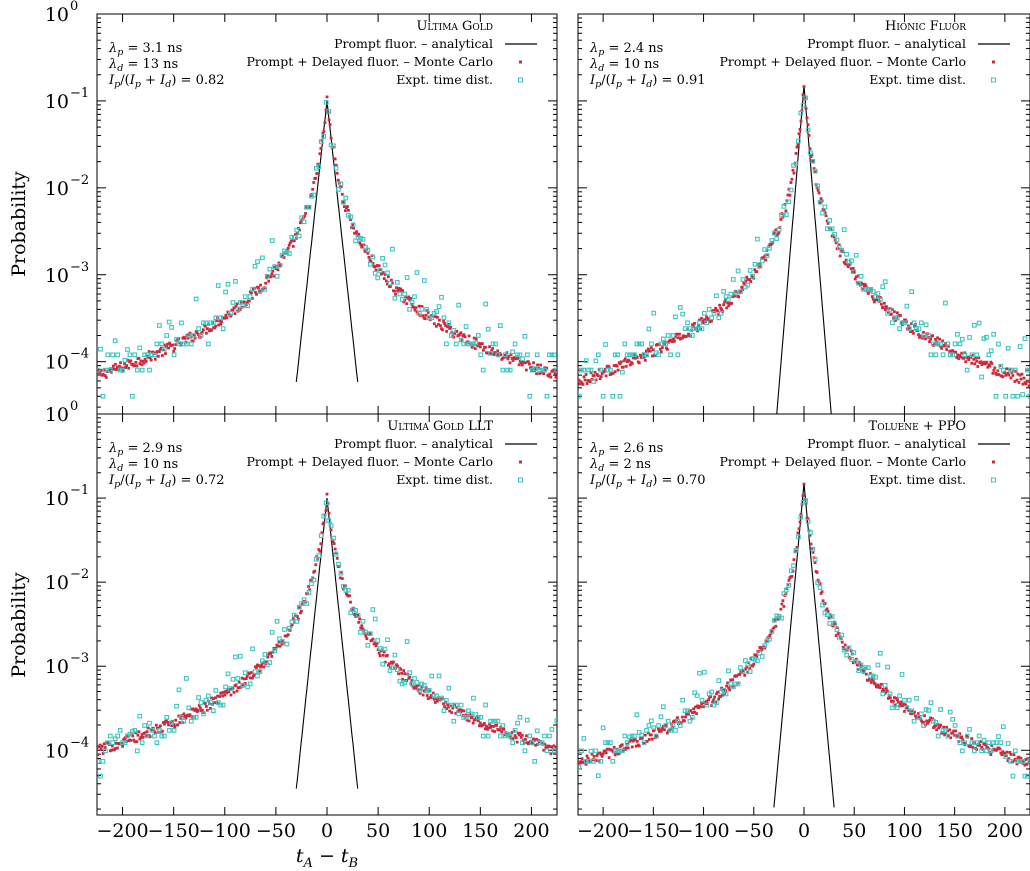  I want to click on y-tick-exponent: −2, so click(79, 180).